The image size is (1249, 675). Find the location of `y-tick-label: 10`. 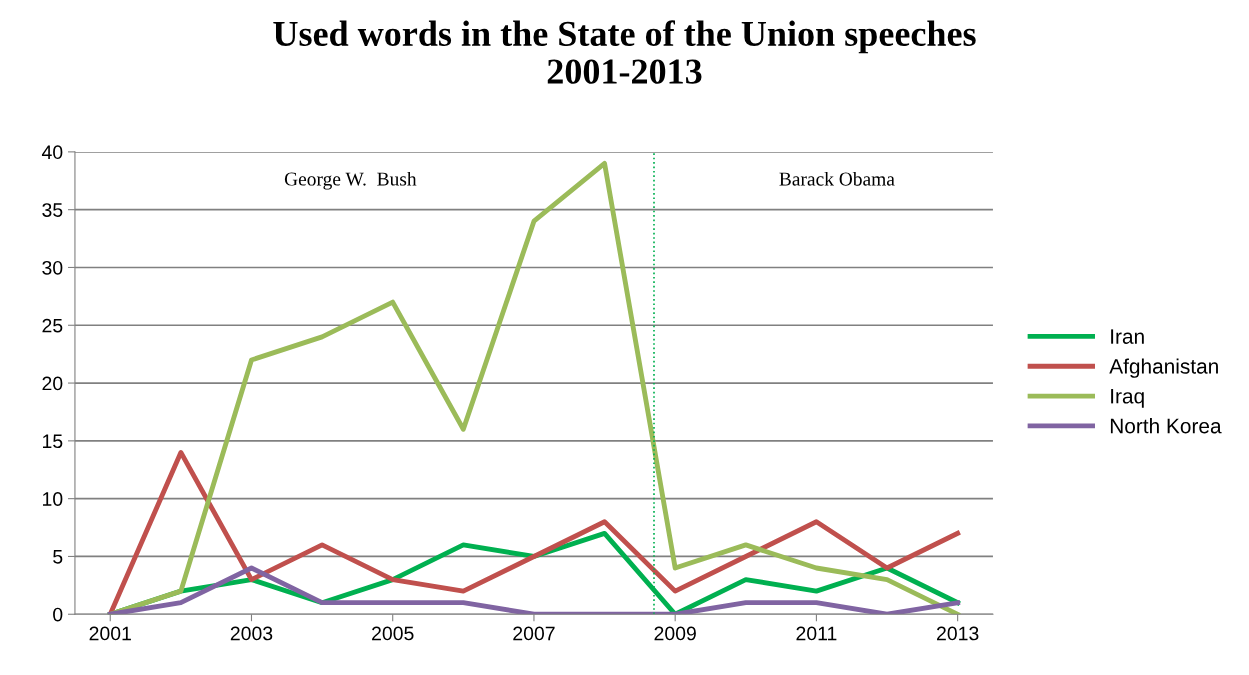

y-tick-label: 10 is located at coordinates (52, 499).